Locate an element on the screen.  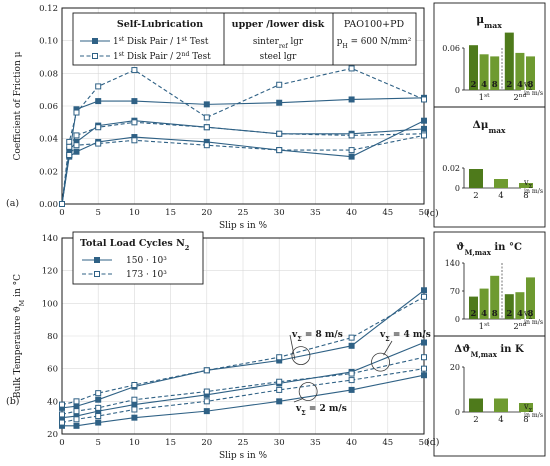
chart-title: ϑM,max in °C is located at coordinates (489, 249).